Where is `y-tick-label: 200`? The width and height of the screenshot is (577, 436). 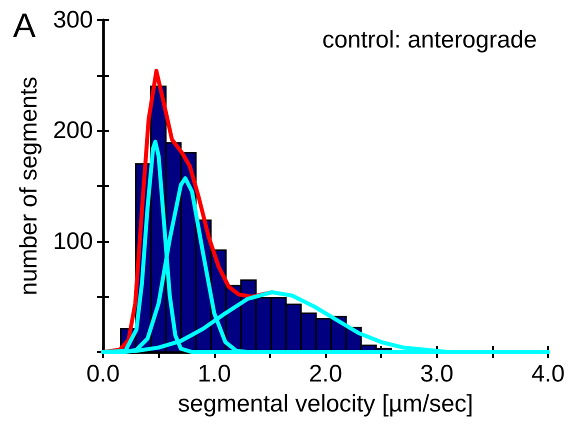
y-tick-label: 200 is located at coordinates (72, 130).